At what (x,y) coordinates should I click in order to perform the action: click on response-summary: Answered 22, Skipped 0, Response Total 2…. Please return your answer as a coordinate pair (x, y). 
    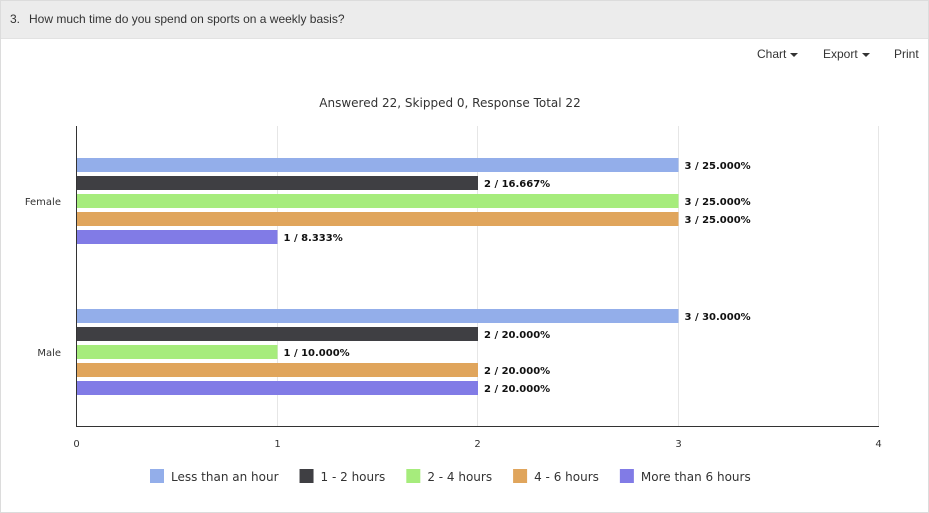
    Looking at the image, I should click on (449, 103).